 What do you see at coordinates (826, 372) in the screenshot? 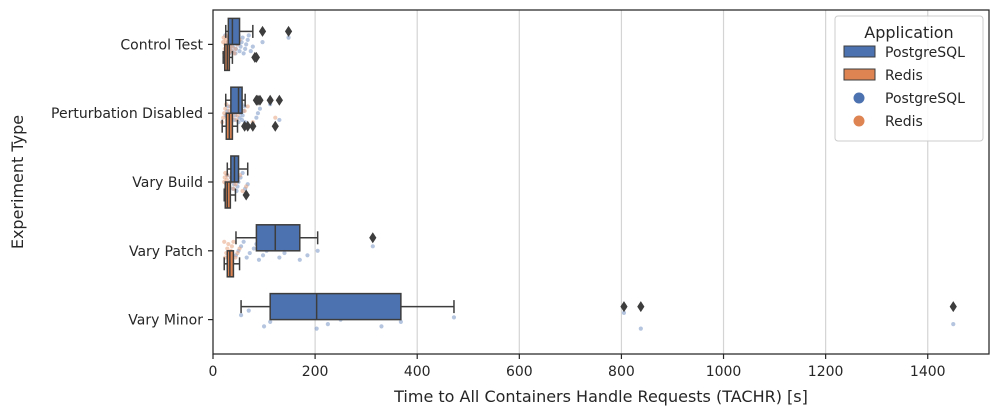
I see `x-tick-label: 1200` at bounding box center [826, 372].